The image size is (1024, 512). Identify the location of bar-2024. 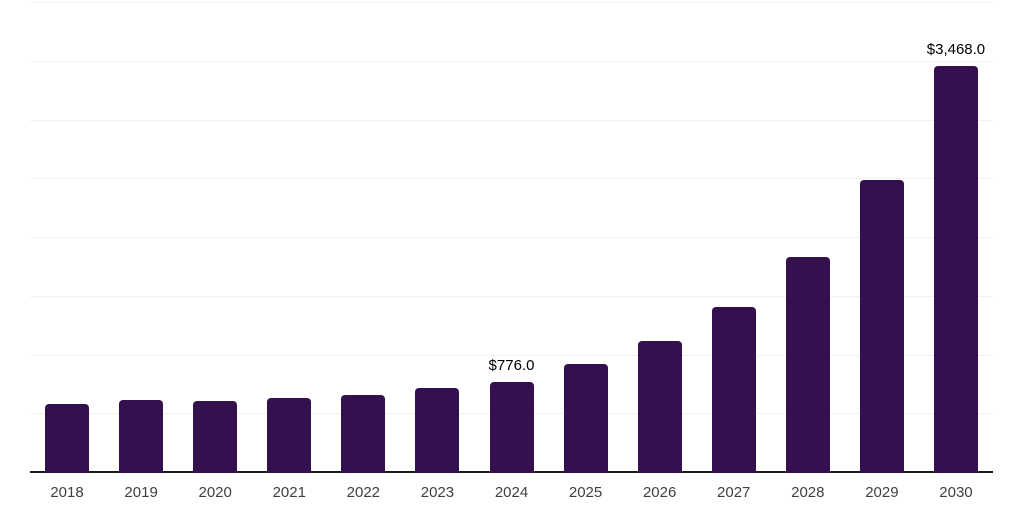
(511, 427).